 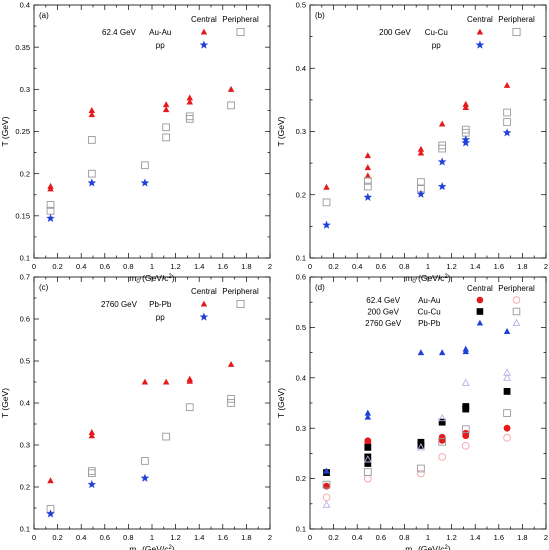 I want to click on x-tick-label: 0.2, so click(x=333, y=537).